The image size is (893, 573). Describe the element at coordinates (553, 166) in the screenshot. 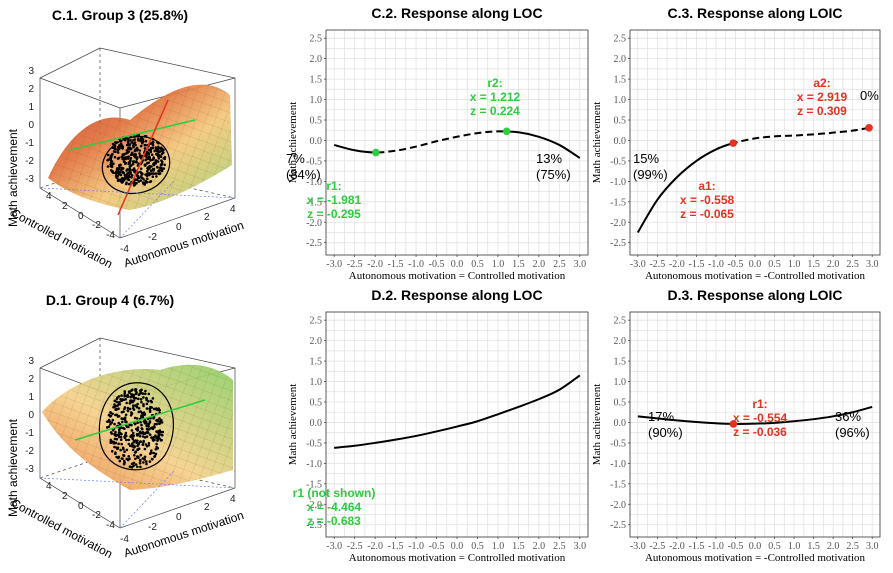

I see `annotation: 13% (75%)` at that location.